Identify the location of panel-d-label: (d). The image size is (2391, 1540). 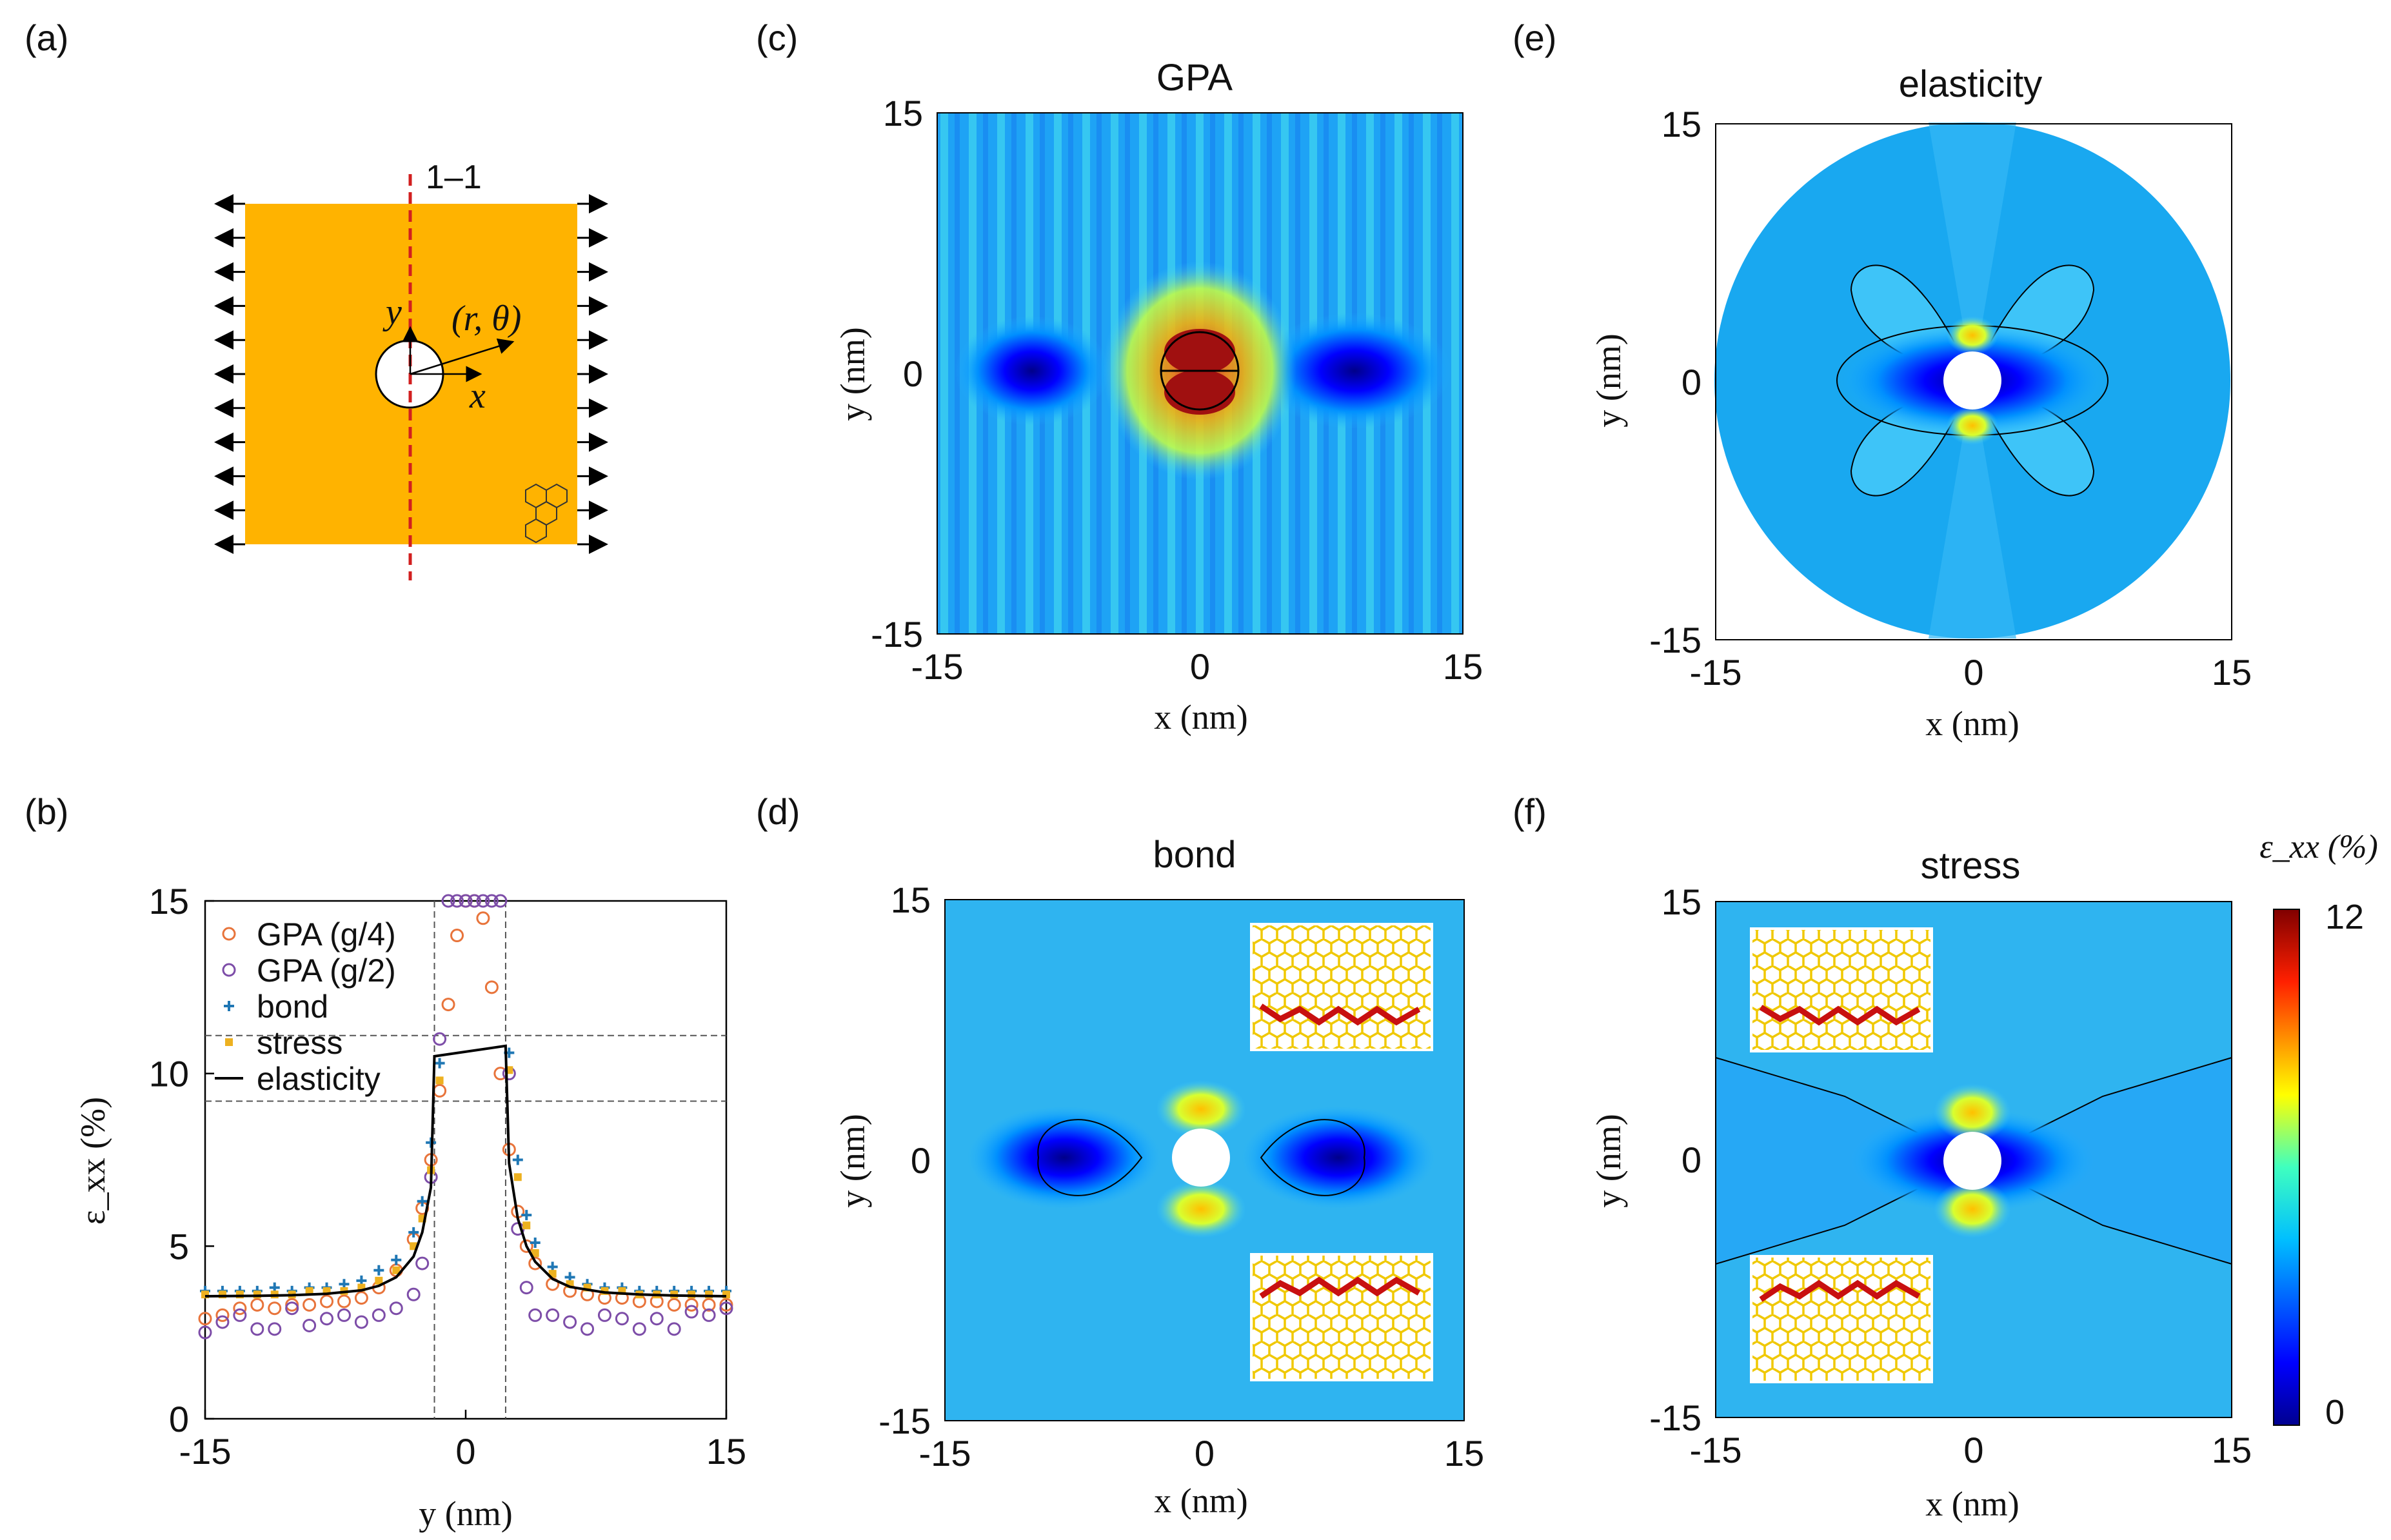
(778, 812).